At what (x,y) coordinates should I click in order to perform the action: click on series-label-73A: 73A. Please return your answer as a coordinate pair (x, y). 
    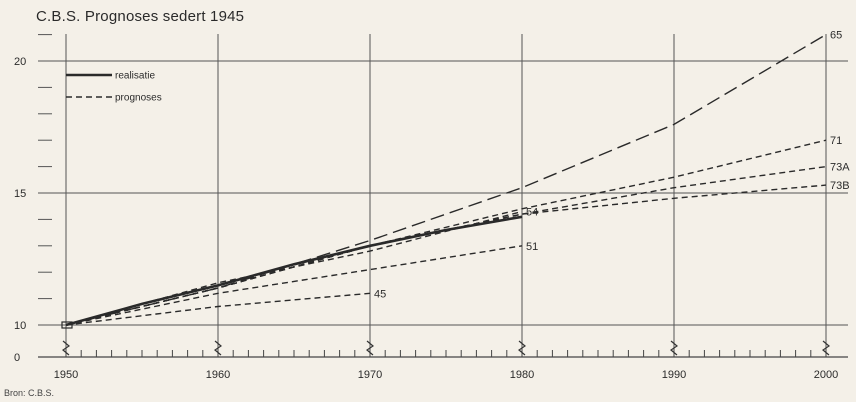
    Looking at the image, I should click on (840, 168).